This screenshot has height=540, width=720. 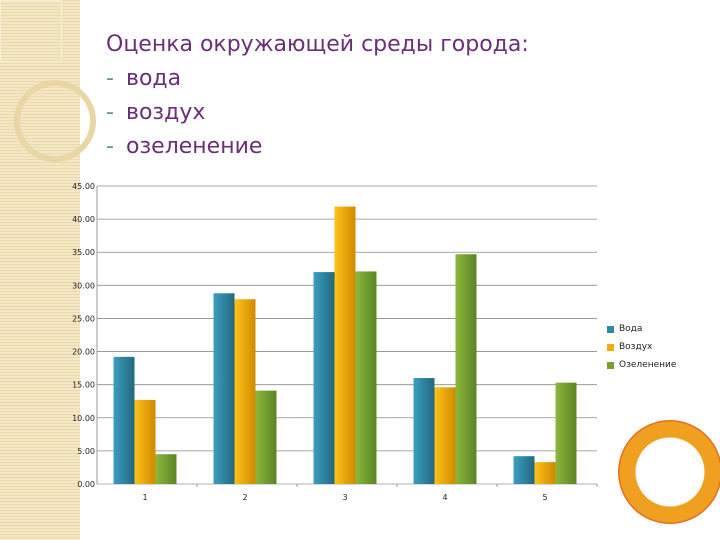 I want to click on bar-Озеленение-3, so click(x=366, y=377).